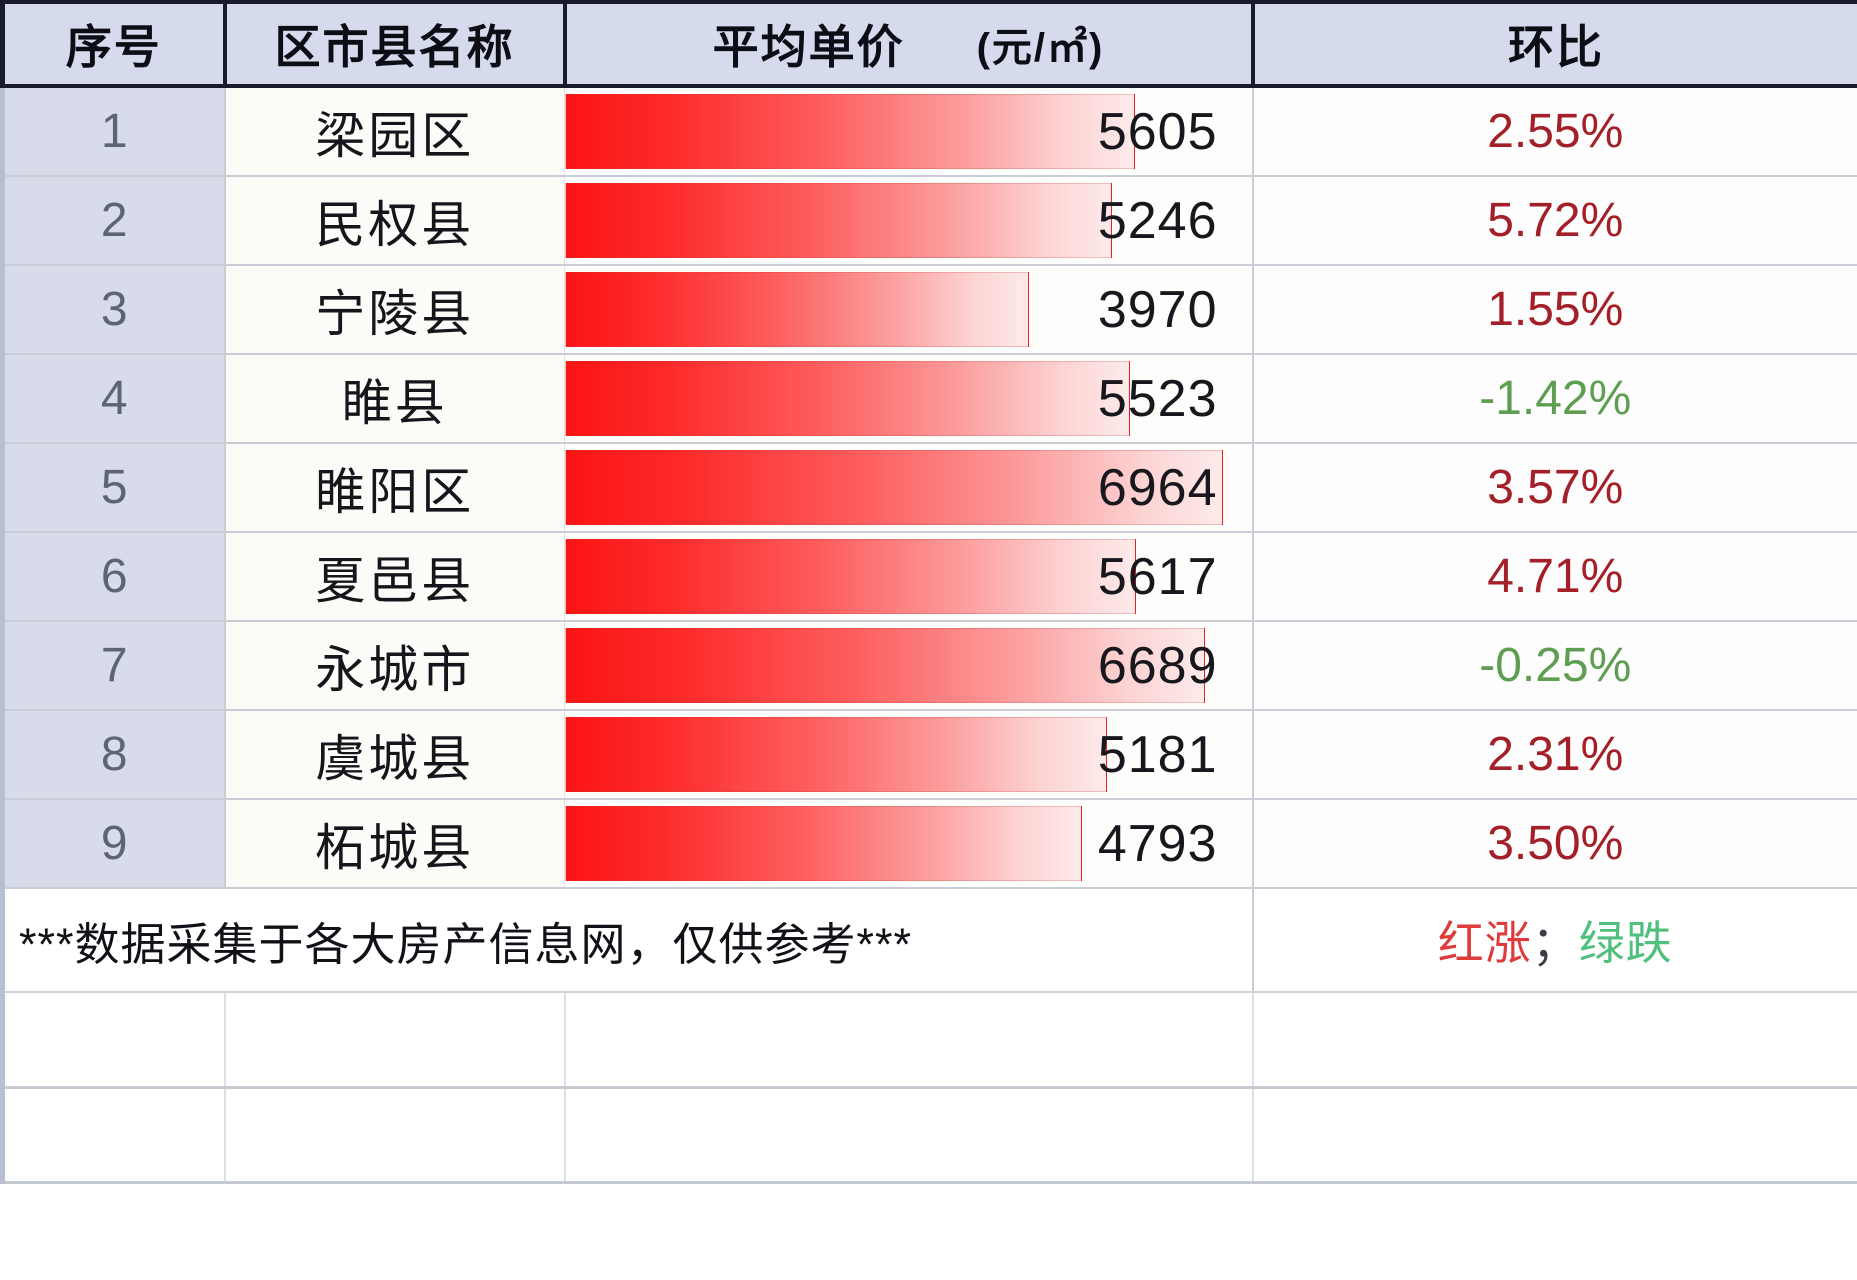  I want to click on row-index-cell: 5, so click(113, 488).